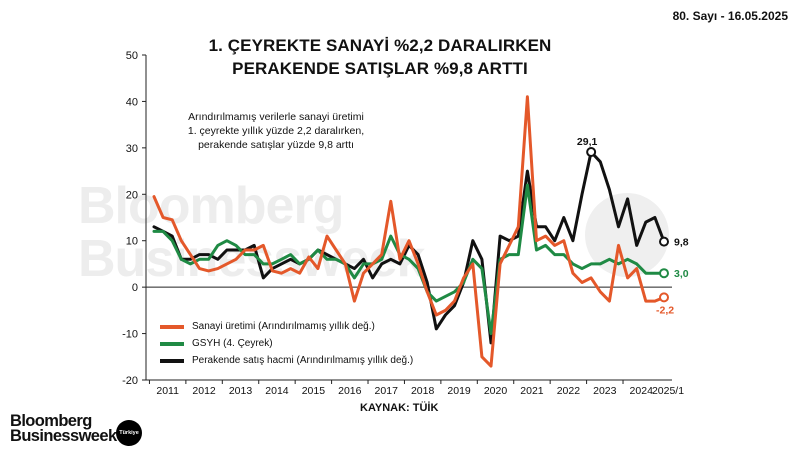 The image size is (800, 450). What do you see at coordinates (232, 343) in the screenshot?
I see `legend-label-gsyh: GSYH (4. Çeyrek)` at bounding box center [232, 343].